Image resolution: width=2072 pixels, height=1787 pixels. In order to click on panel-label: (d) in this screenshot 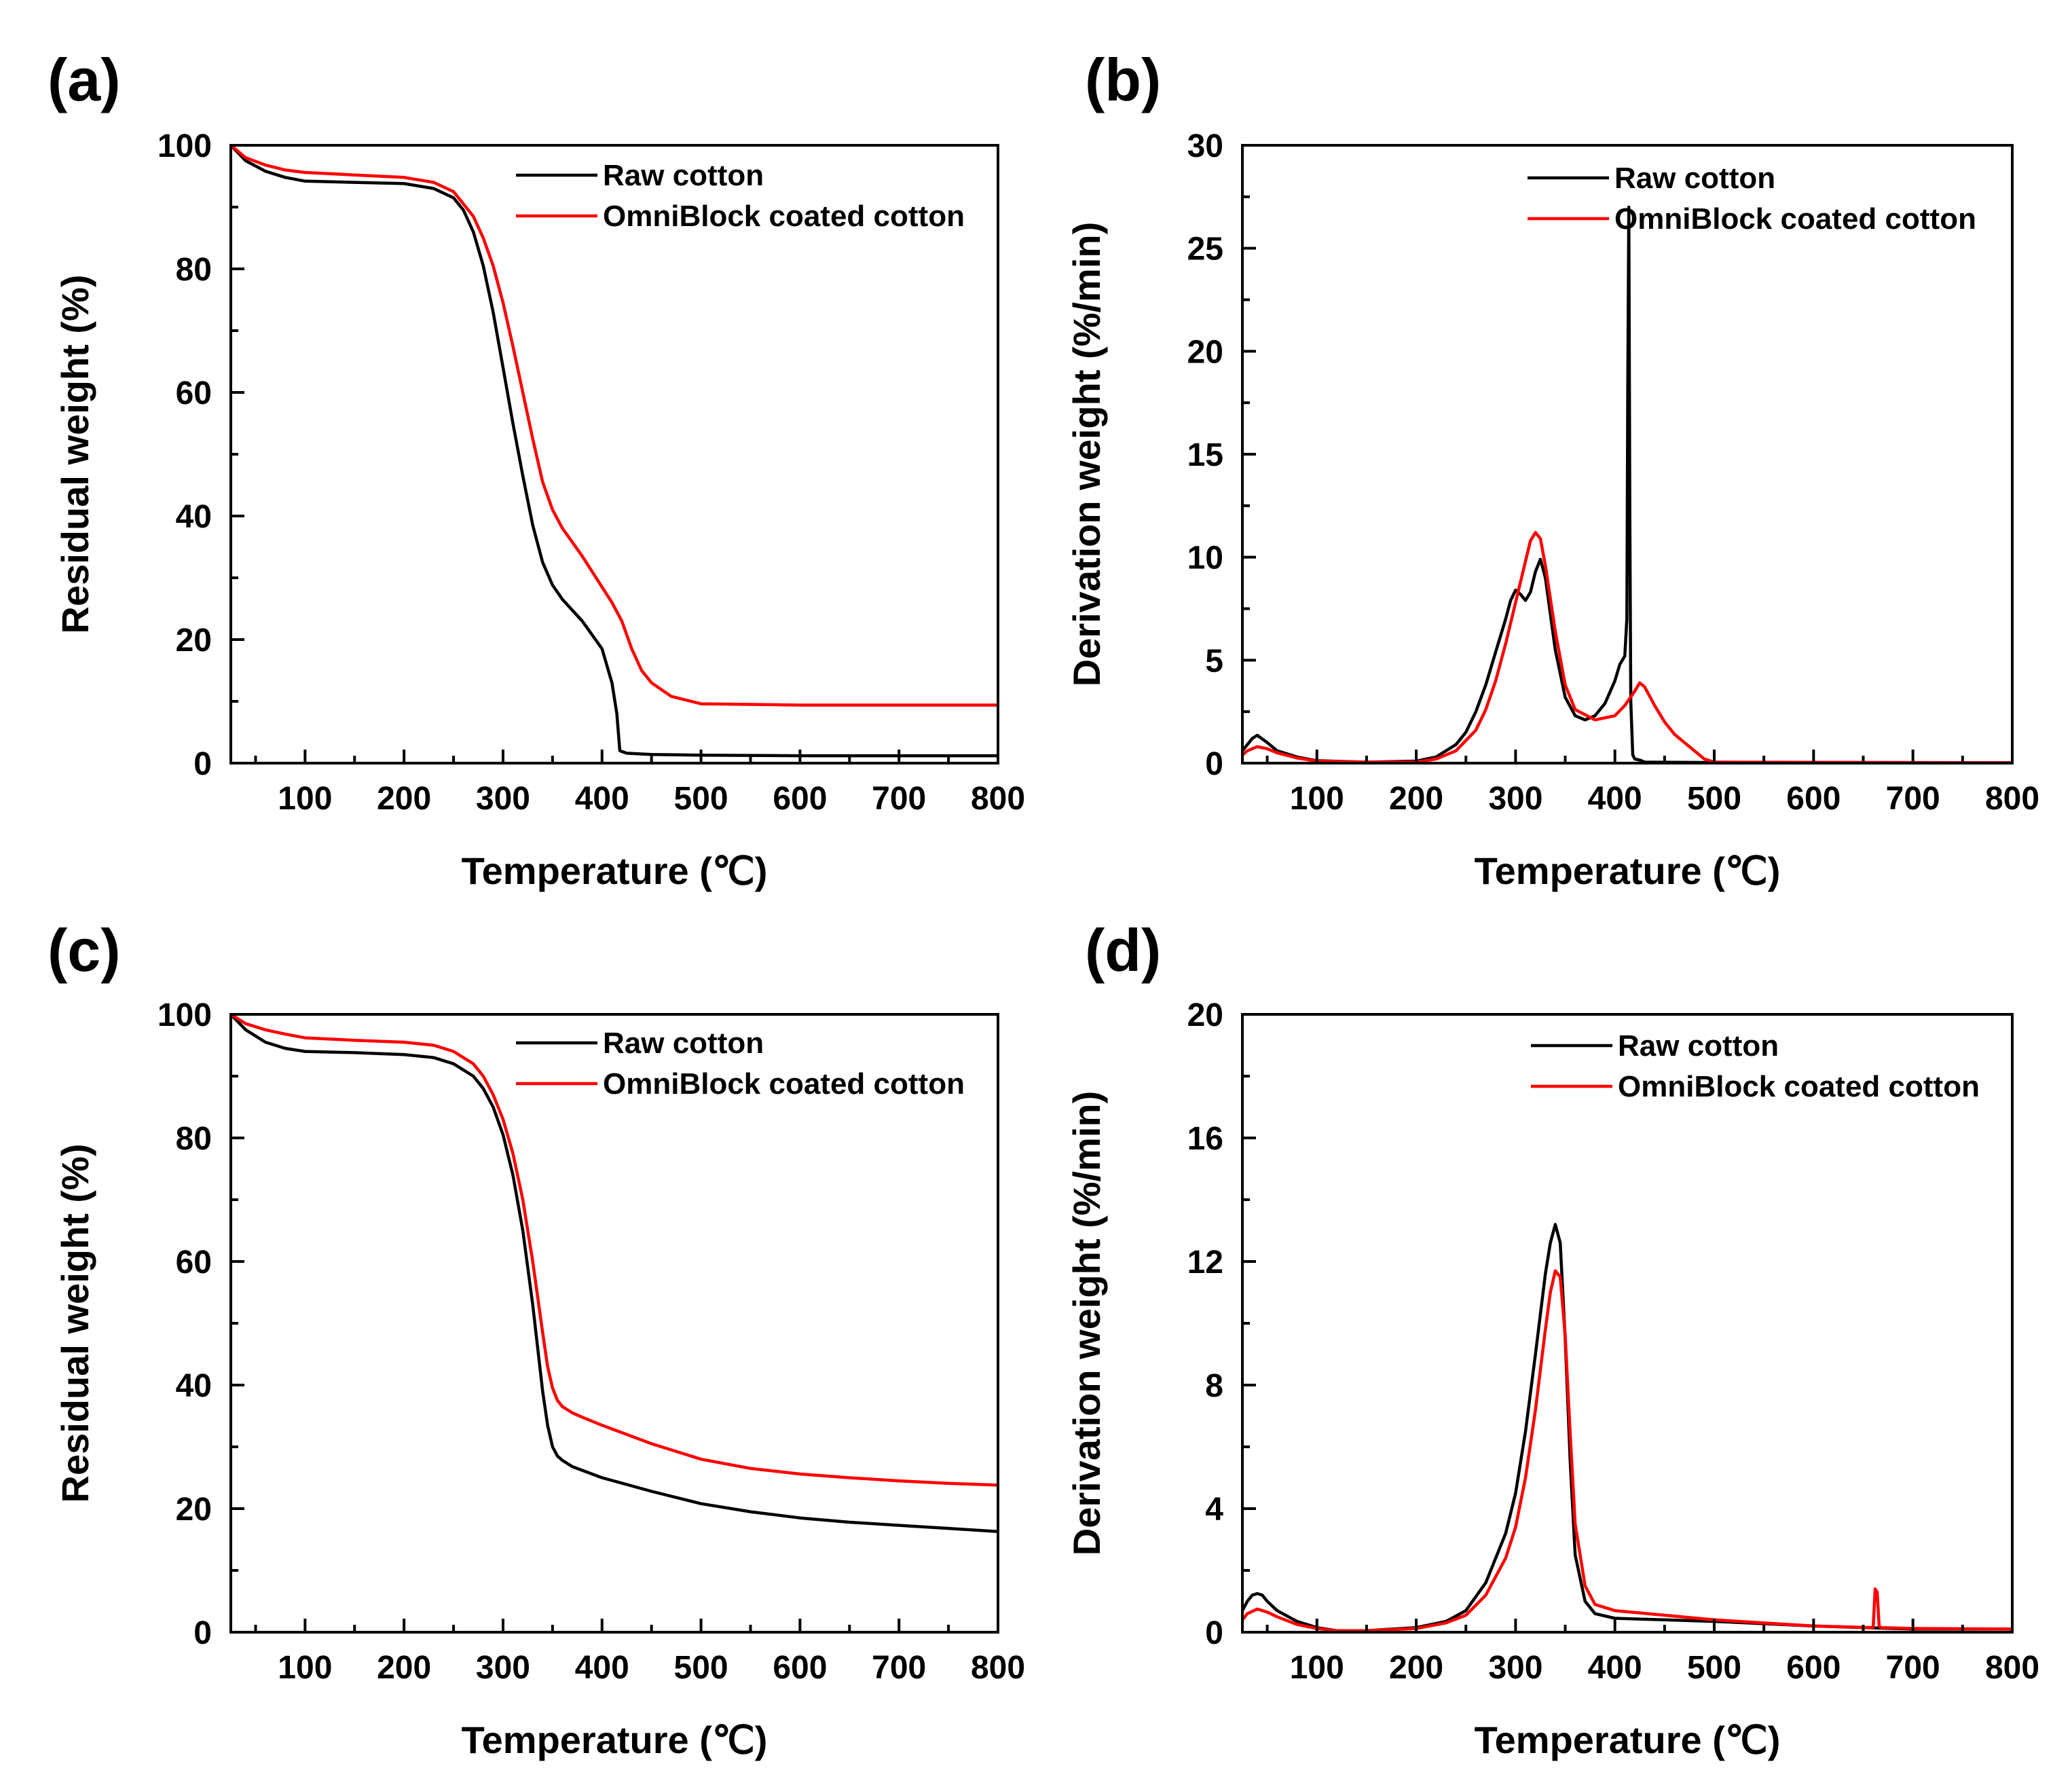, I will do `click(1123, 951)`.